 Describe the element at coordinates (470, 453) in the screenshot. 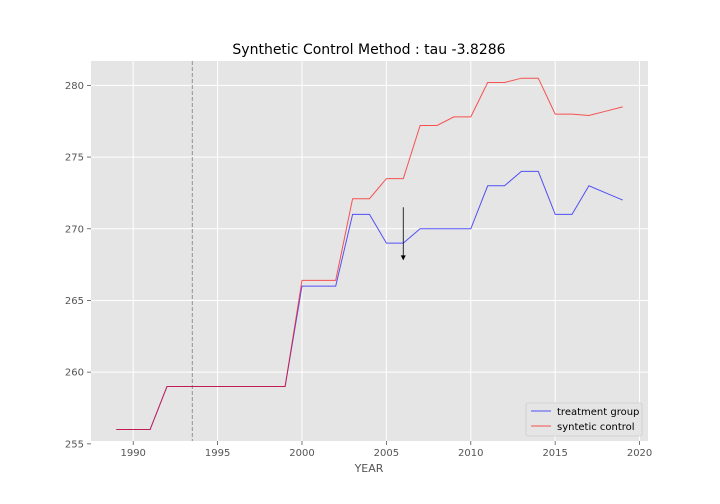

I see `x-tick-label: 2010` at that location.